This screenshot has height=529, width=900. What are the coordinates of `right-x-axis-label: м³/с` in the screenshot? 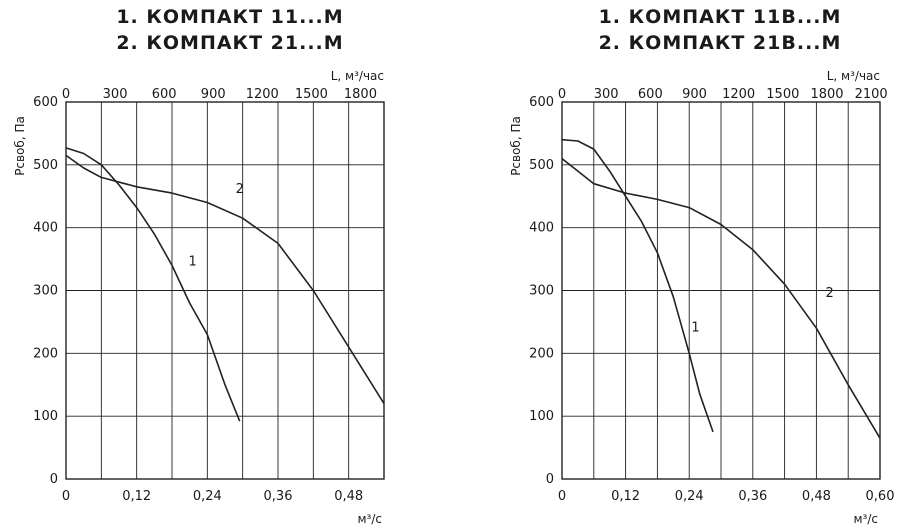 It's located at (865, 519).